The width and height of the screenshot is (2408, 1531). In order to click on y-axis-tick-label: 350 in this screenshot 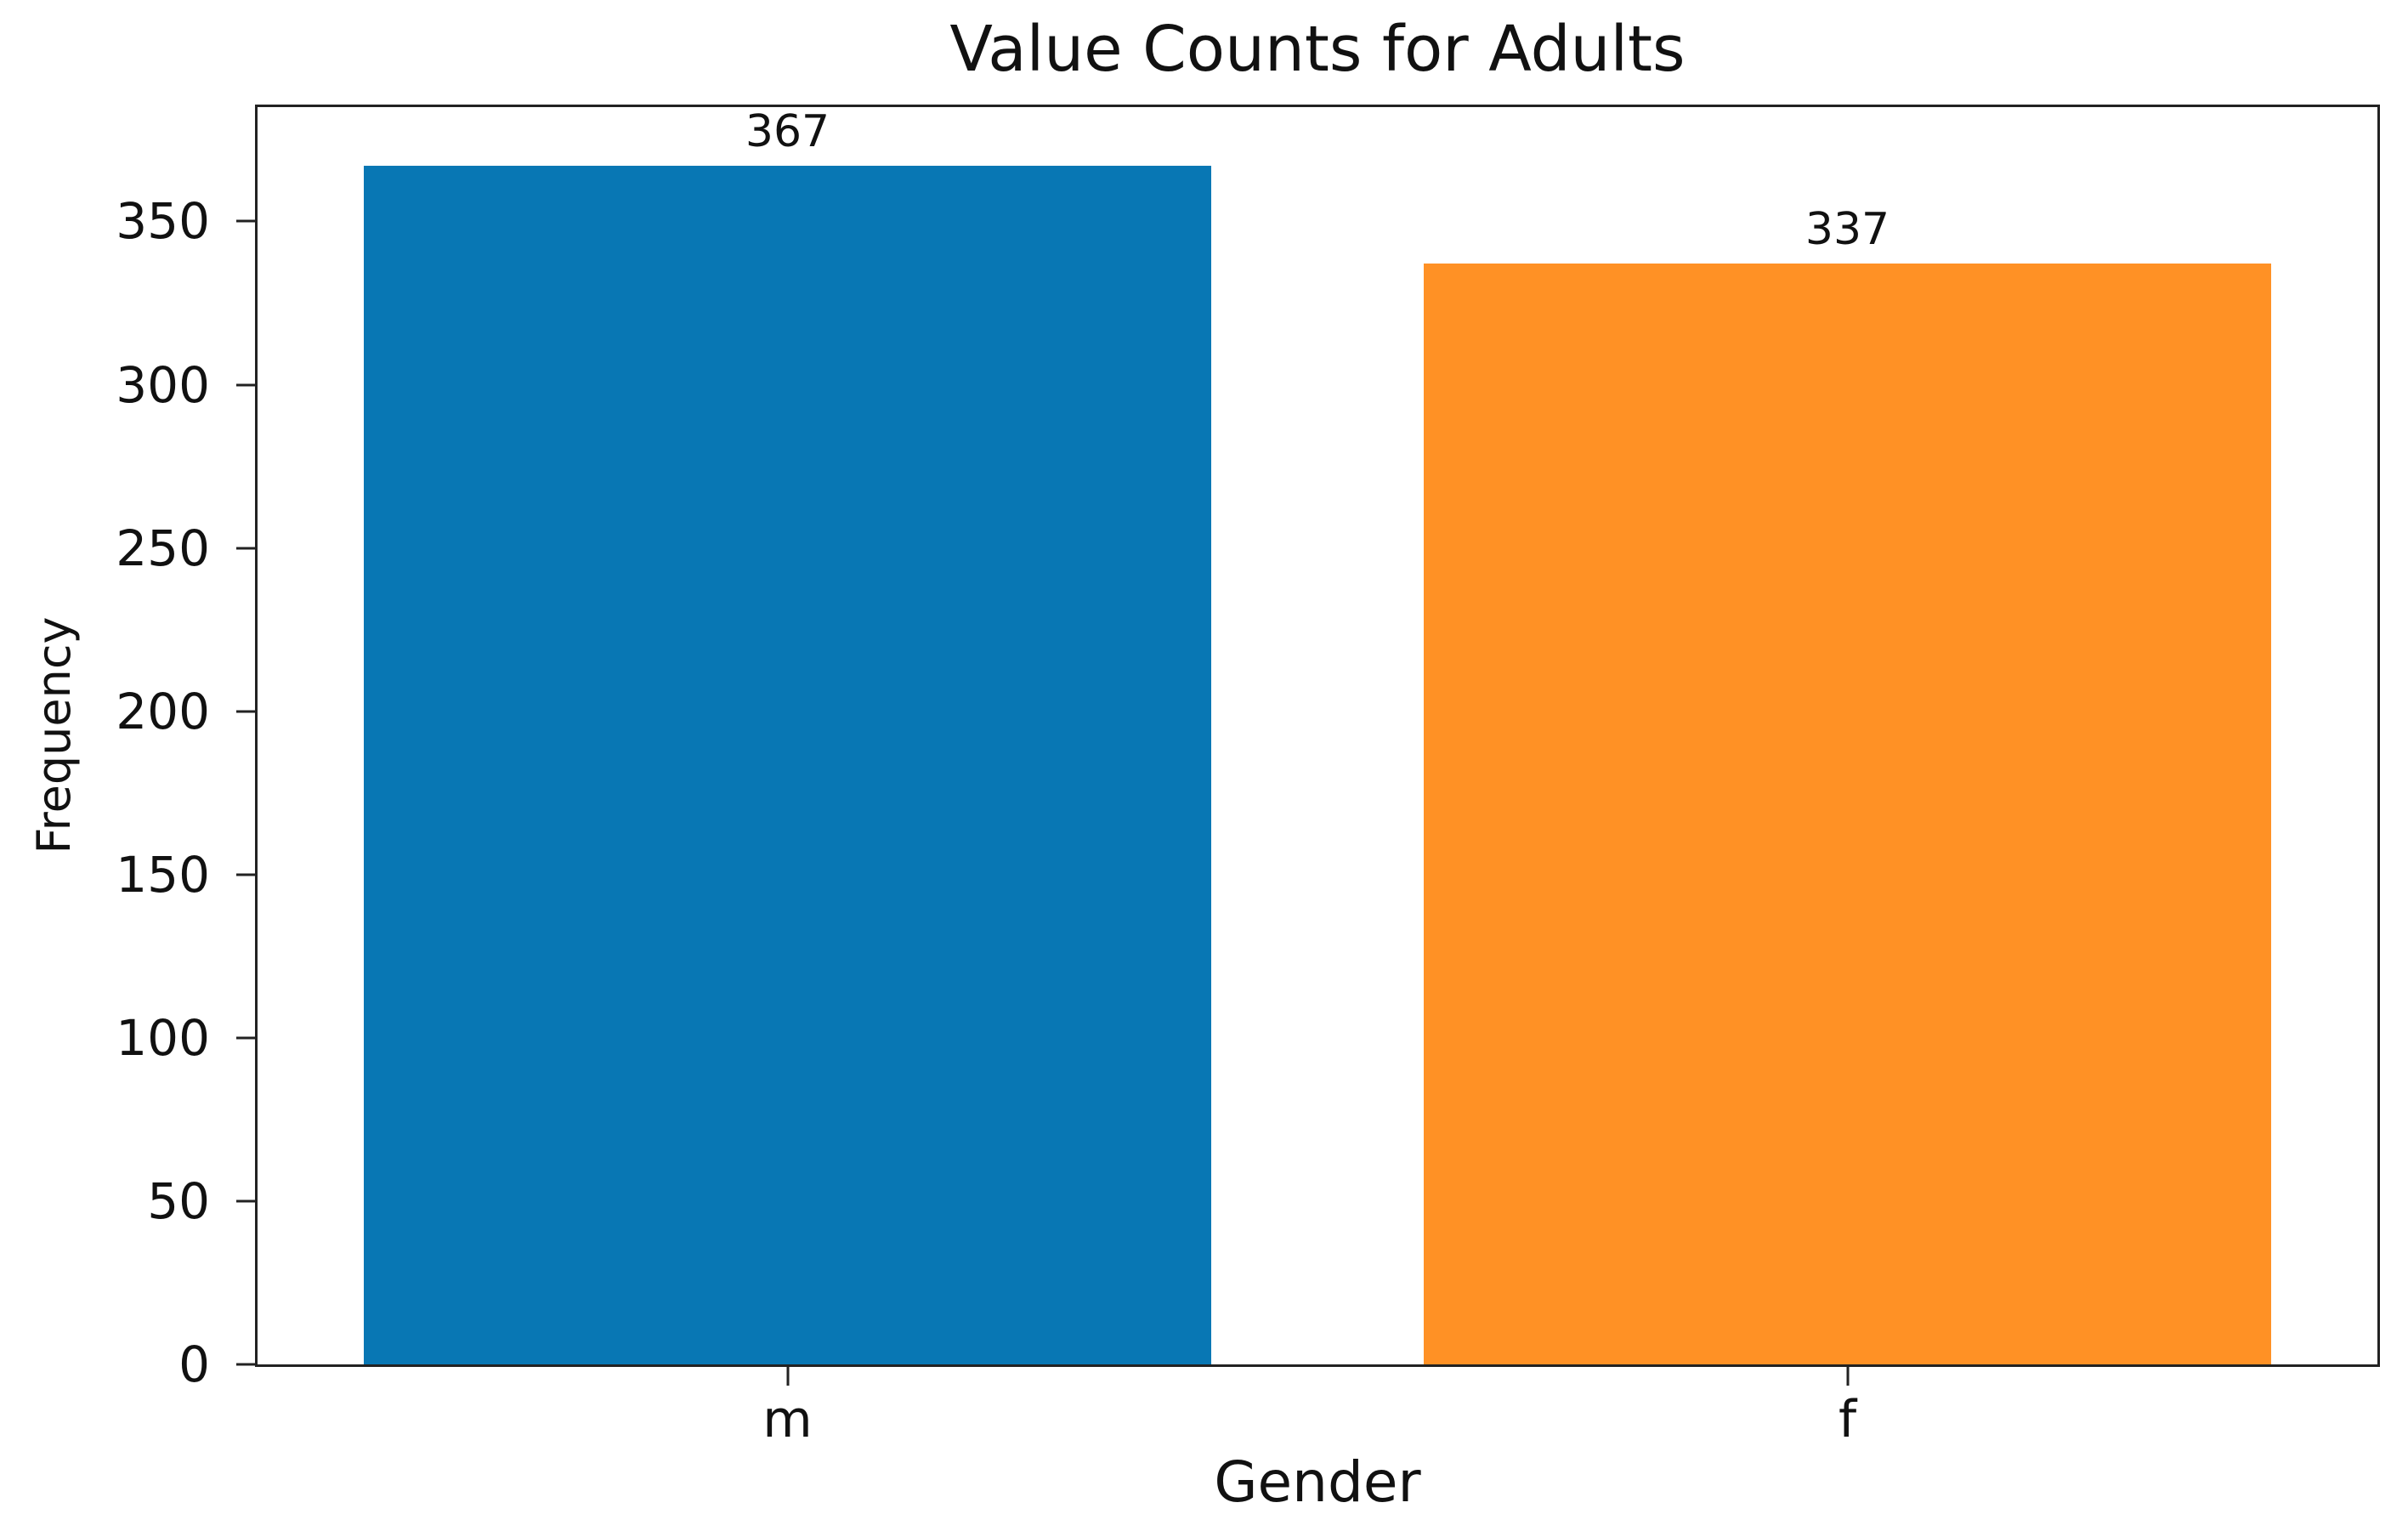, I will do `click(163, 222)`.